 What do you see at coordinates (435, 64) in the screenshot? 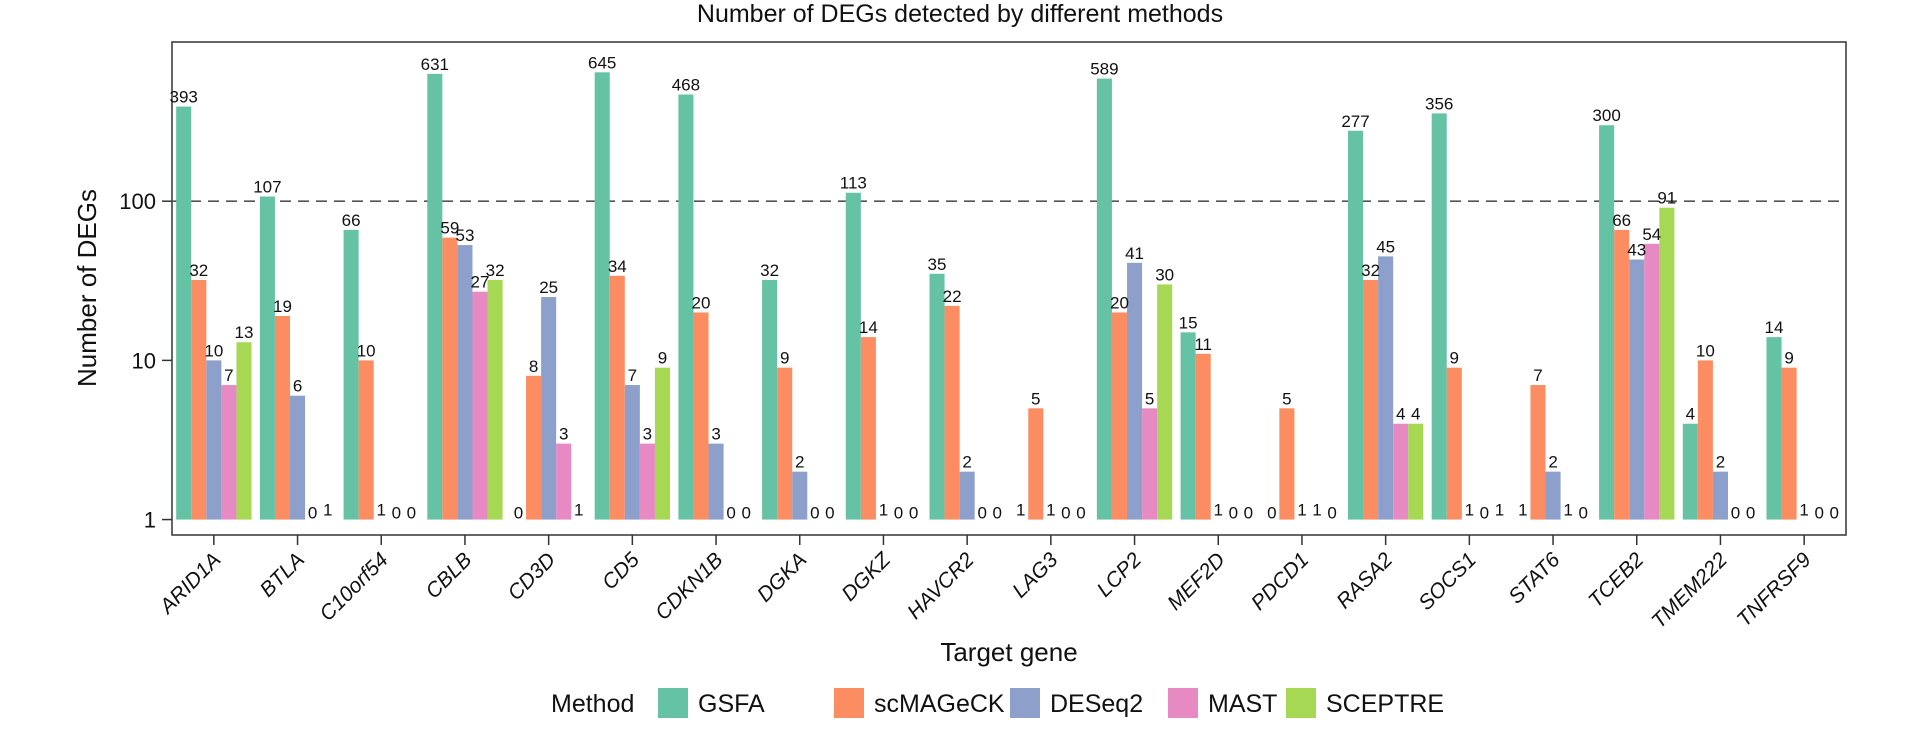
I see `bar-value-label: 631` at bounding box center [435, 64].